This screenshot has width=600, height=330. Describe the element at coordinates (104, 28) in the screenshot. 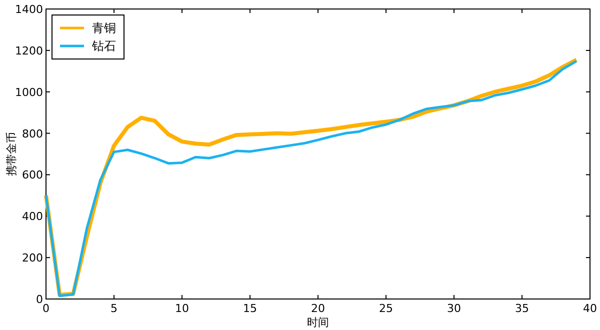

I see `legend-label: 青铜` at that location.